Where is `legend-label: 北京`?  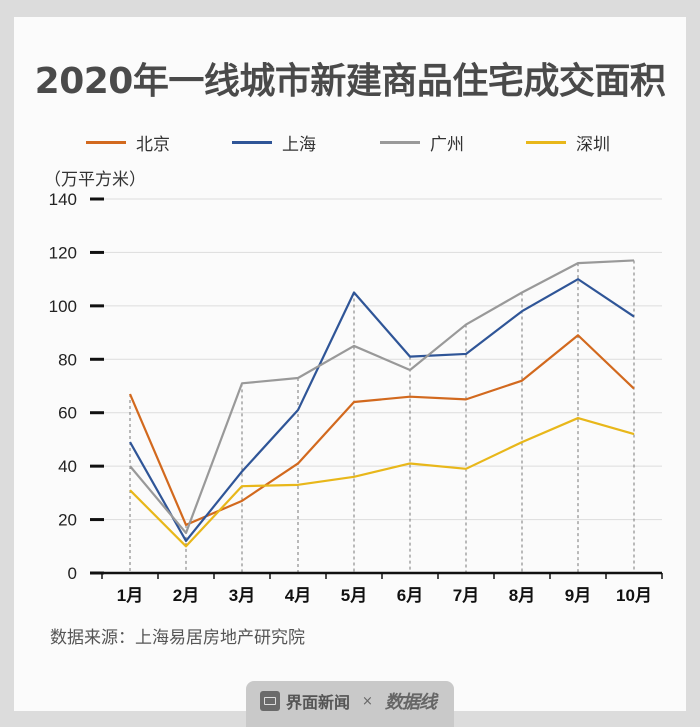
legend-label: 北京 is located at coordinates (153, 145).